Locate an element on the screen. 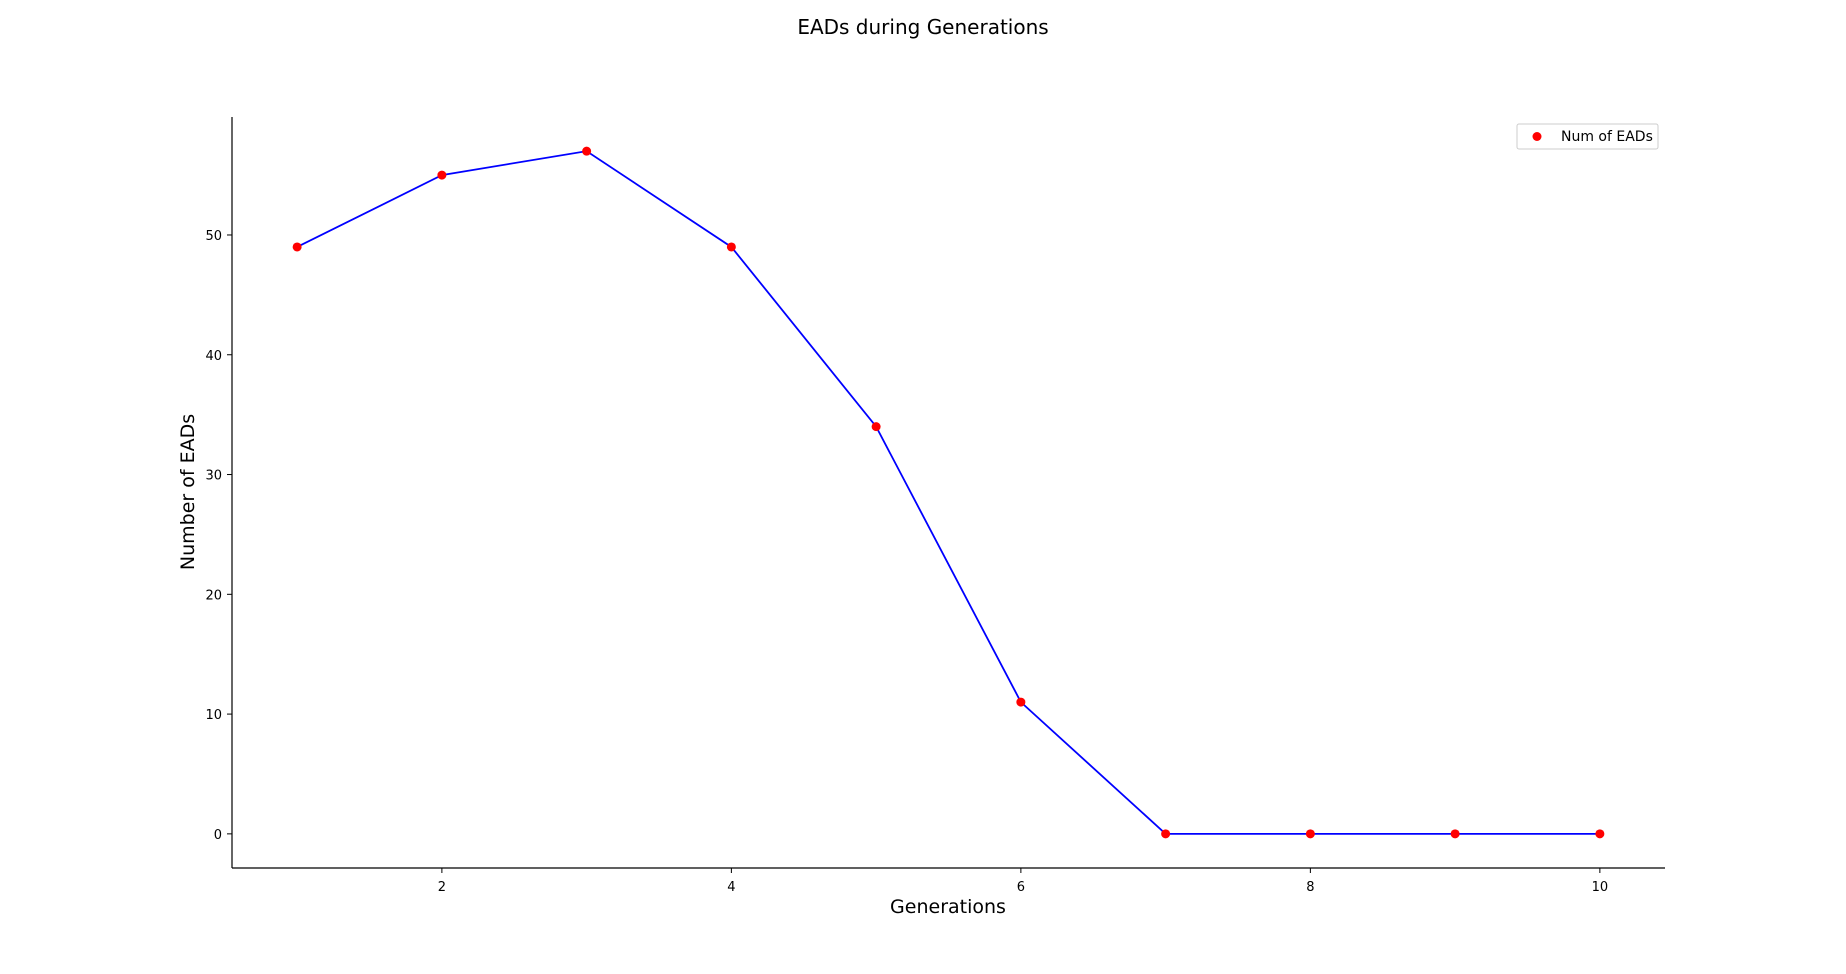  y-ticks: 0 10 20 30 40 50 is located at coordinates (218, 536).